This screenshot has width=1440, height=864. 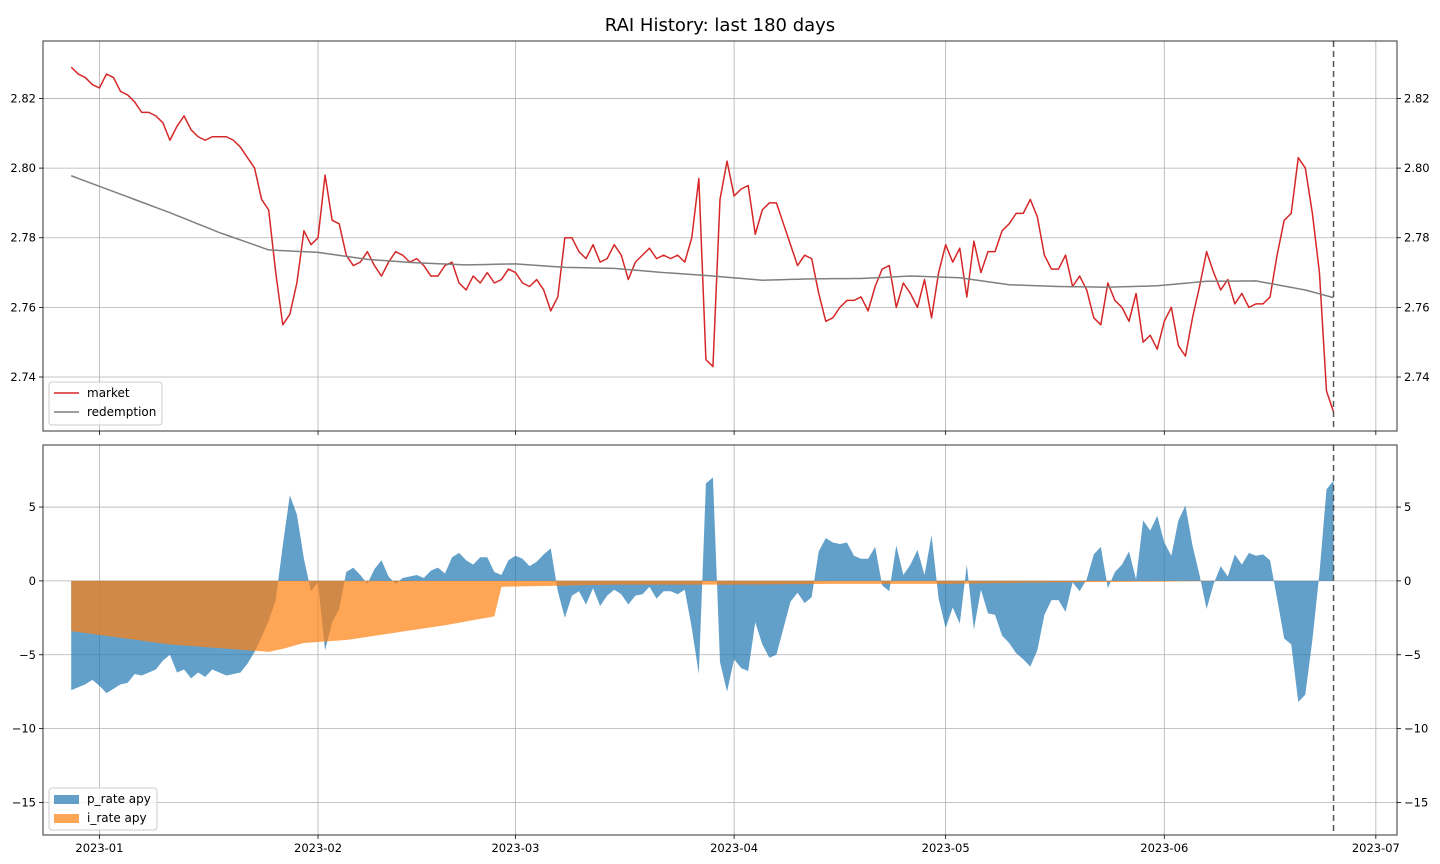 I want to click on y-tick-label-right: 5, so click(x=1407, y=507).